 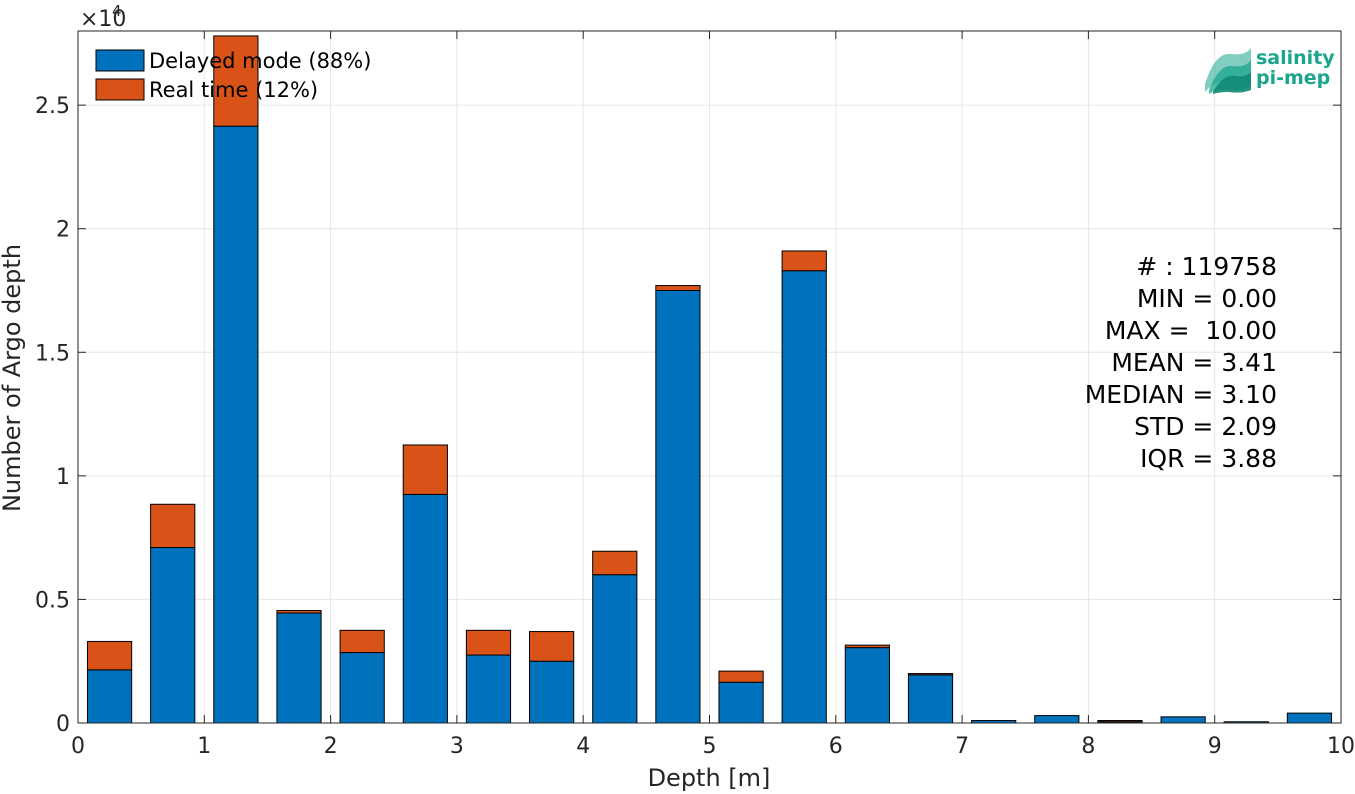 I want to click on stats-line: MEDIAN = 3.10, so click(x=1181, y=394).